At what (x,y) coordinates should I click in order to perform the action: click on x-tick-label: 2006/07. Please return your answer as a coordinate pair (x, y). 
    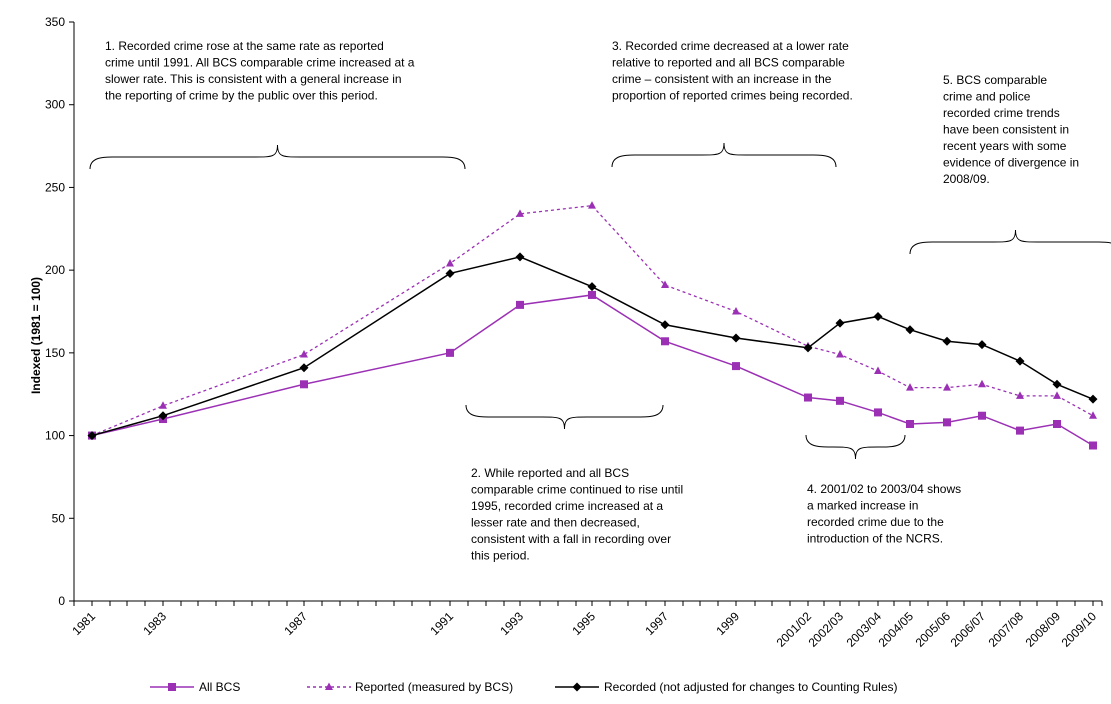
    Looking at the image, I should click on (968, 629).